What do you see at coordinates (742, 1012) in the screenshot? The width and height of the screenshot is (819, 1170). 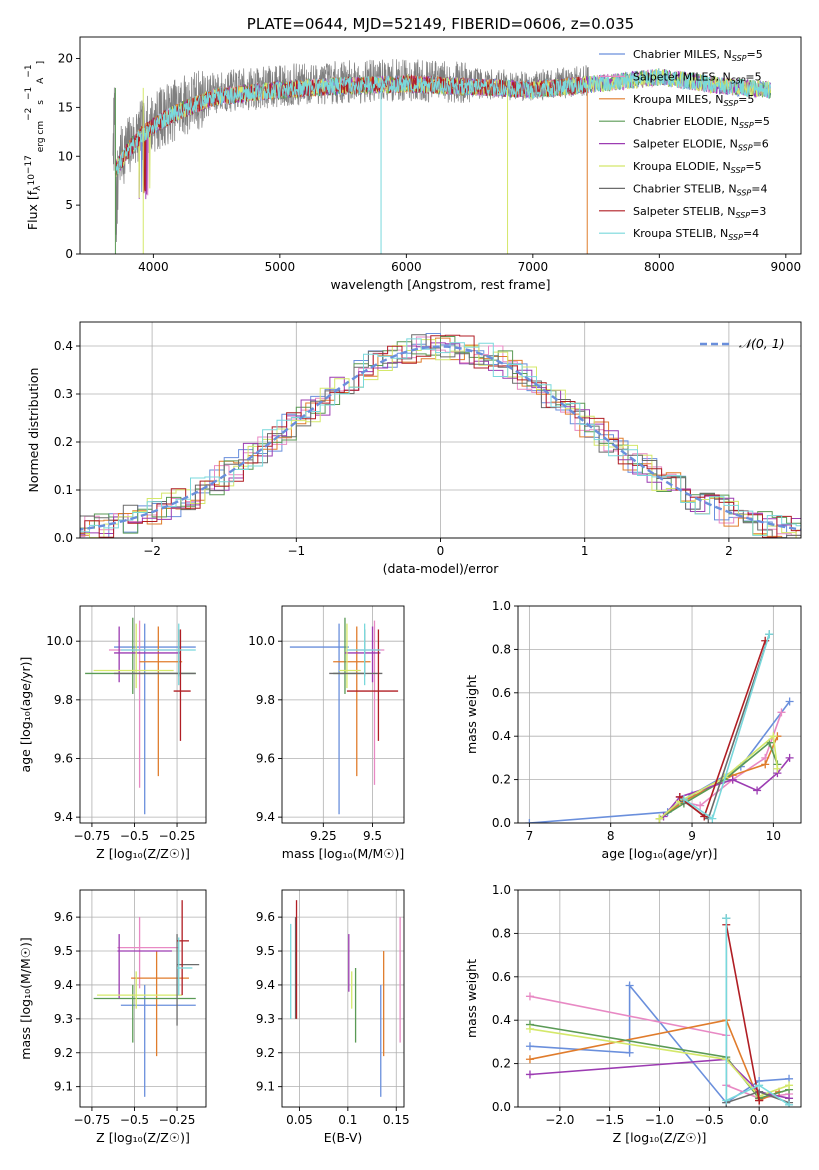 I see `series-line-salpeter-stelib` at bounding box center [742, 1012].